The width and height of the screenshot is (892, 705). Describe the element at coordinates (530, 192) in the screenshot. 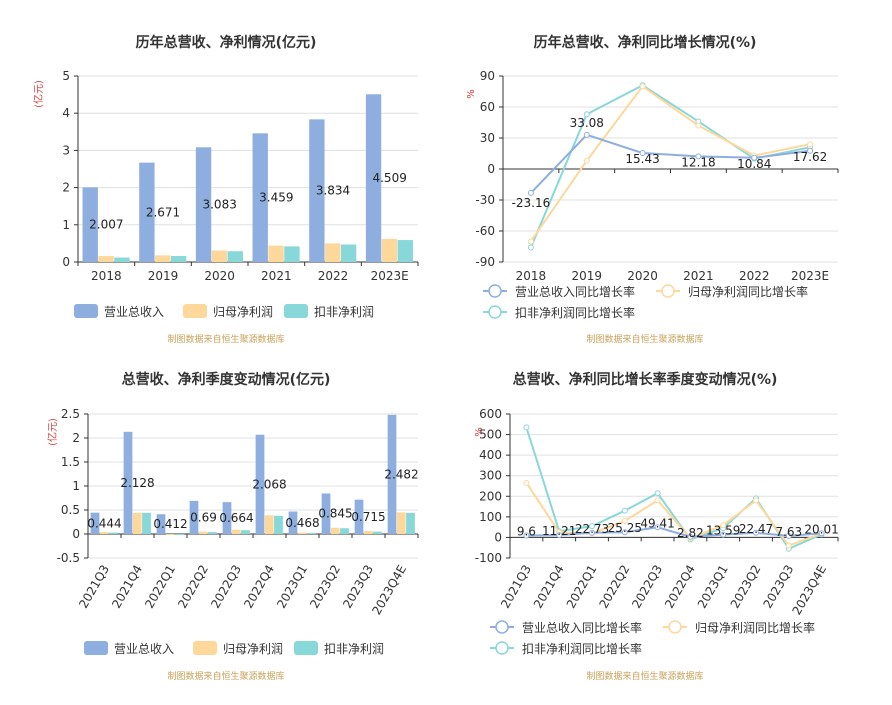

I see `point-营业总收入同比增长率-2018` at that location.